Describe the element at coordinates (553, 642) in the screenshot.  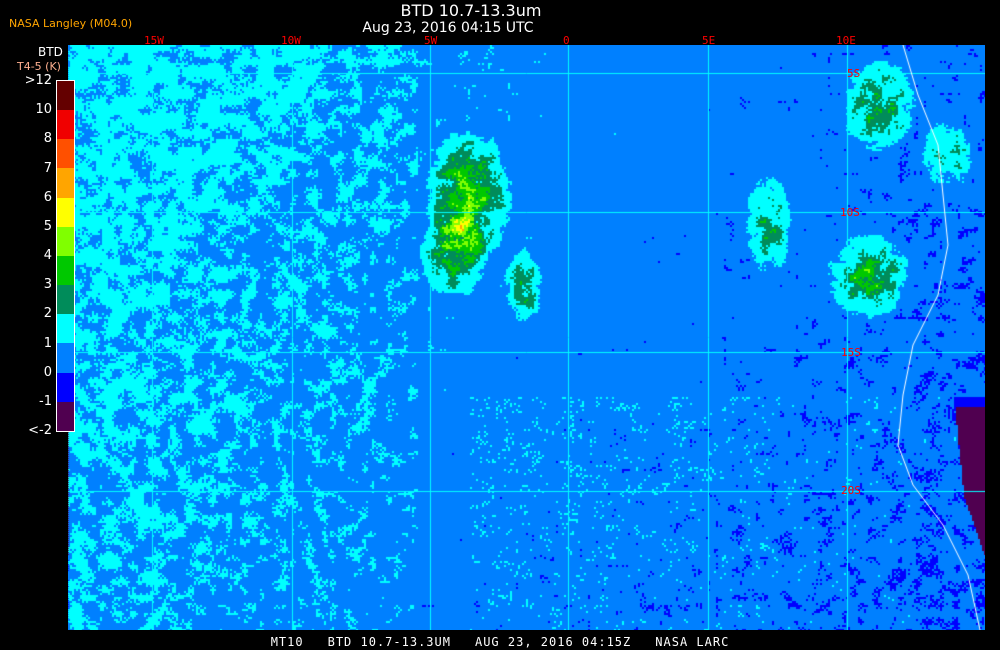
I see `footer-datetime: AUG 23, 2016 04:15Z` at that location.